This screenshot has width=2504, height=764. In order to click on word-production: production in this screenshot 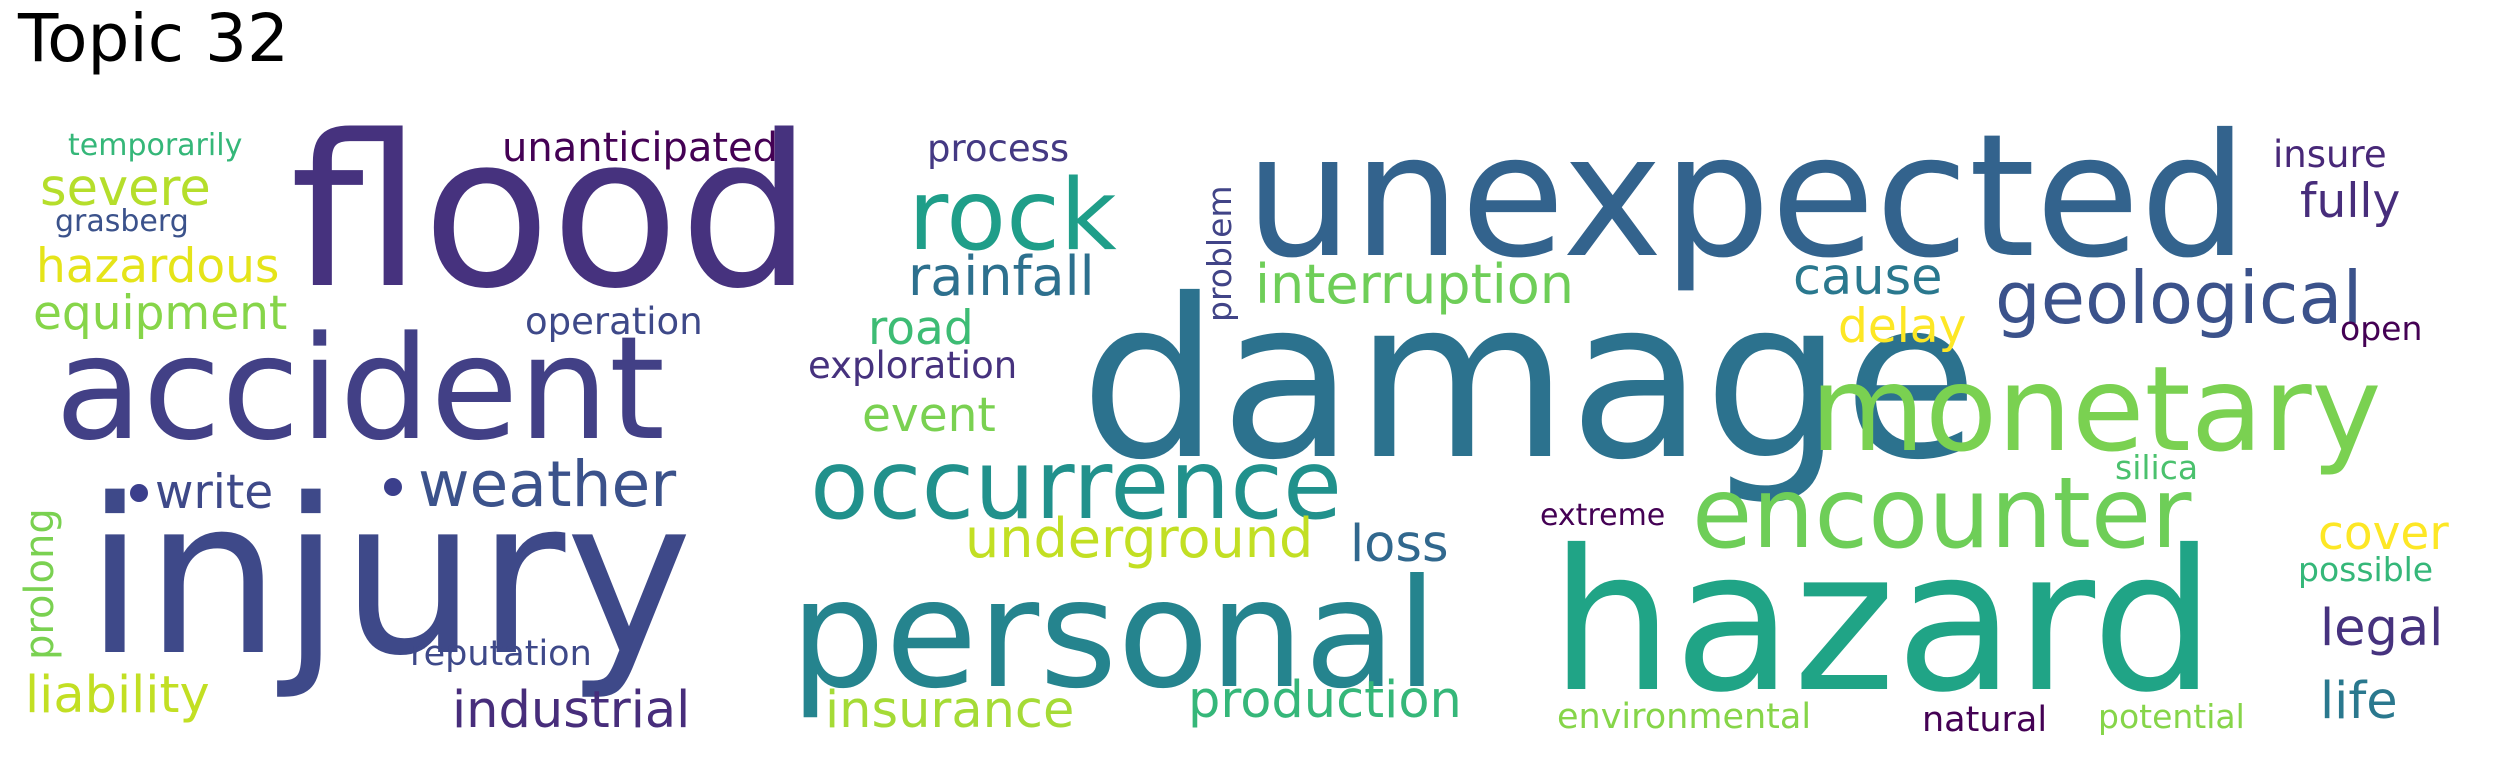, I will do `click(1325, 700)`.